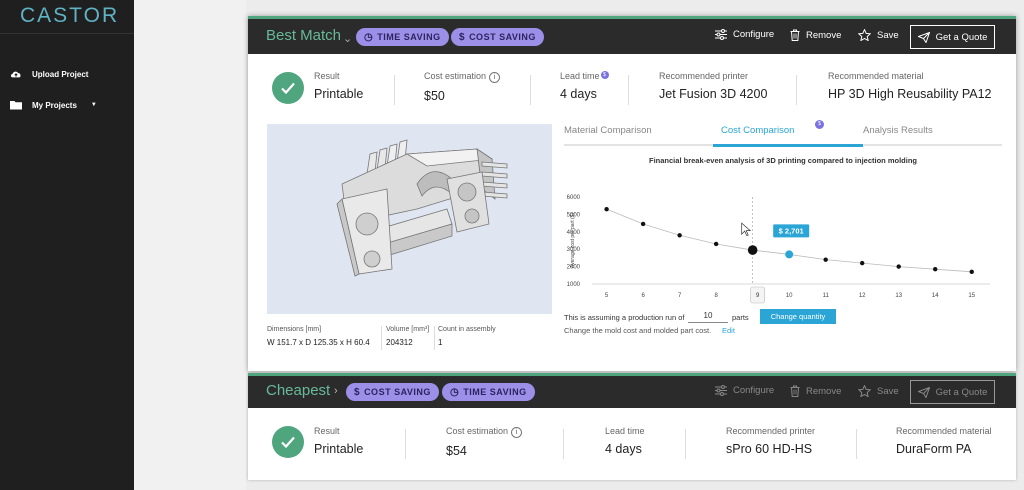 This screenshot has height=490, width=1024. I want to click on tab-analysis-results: Analysis Results, so click(898, 130).